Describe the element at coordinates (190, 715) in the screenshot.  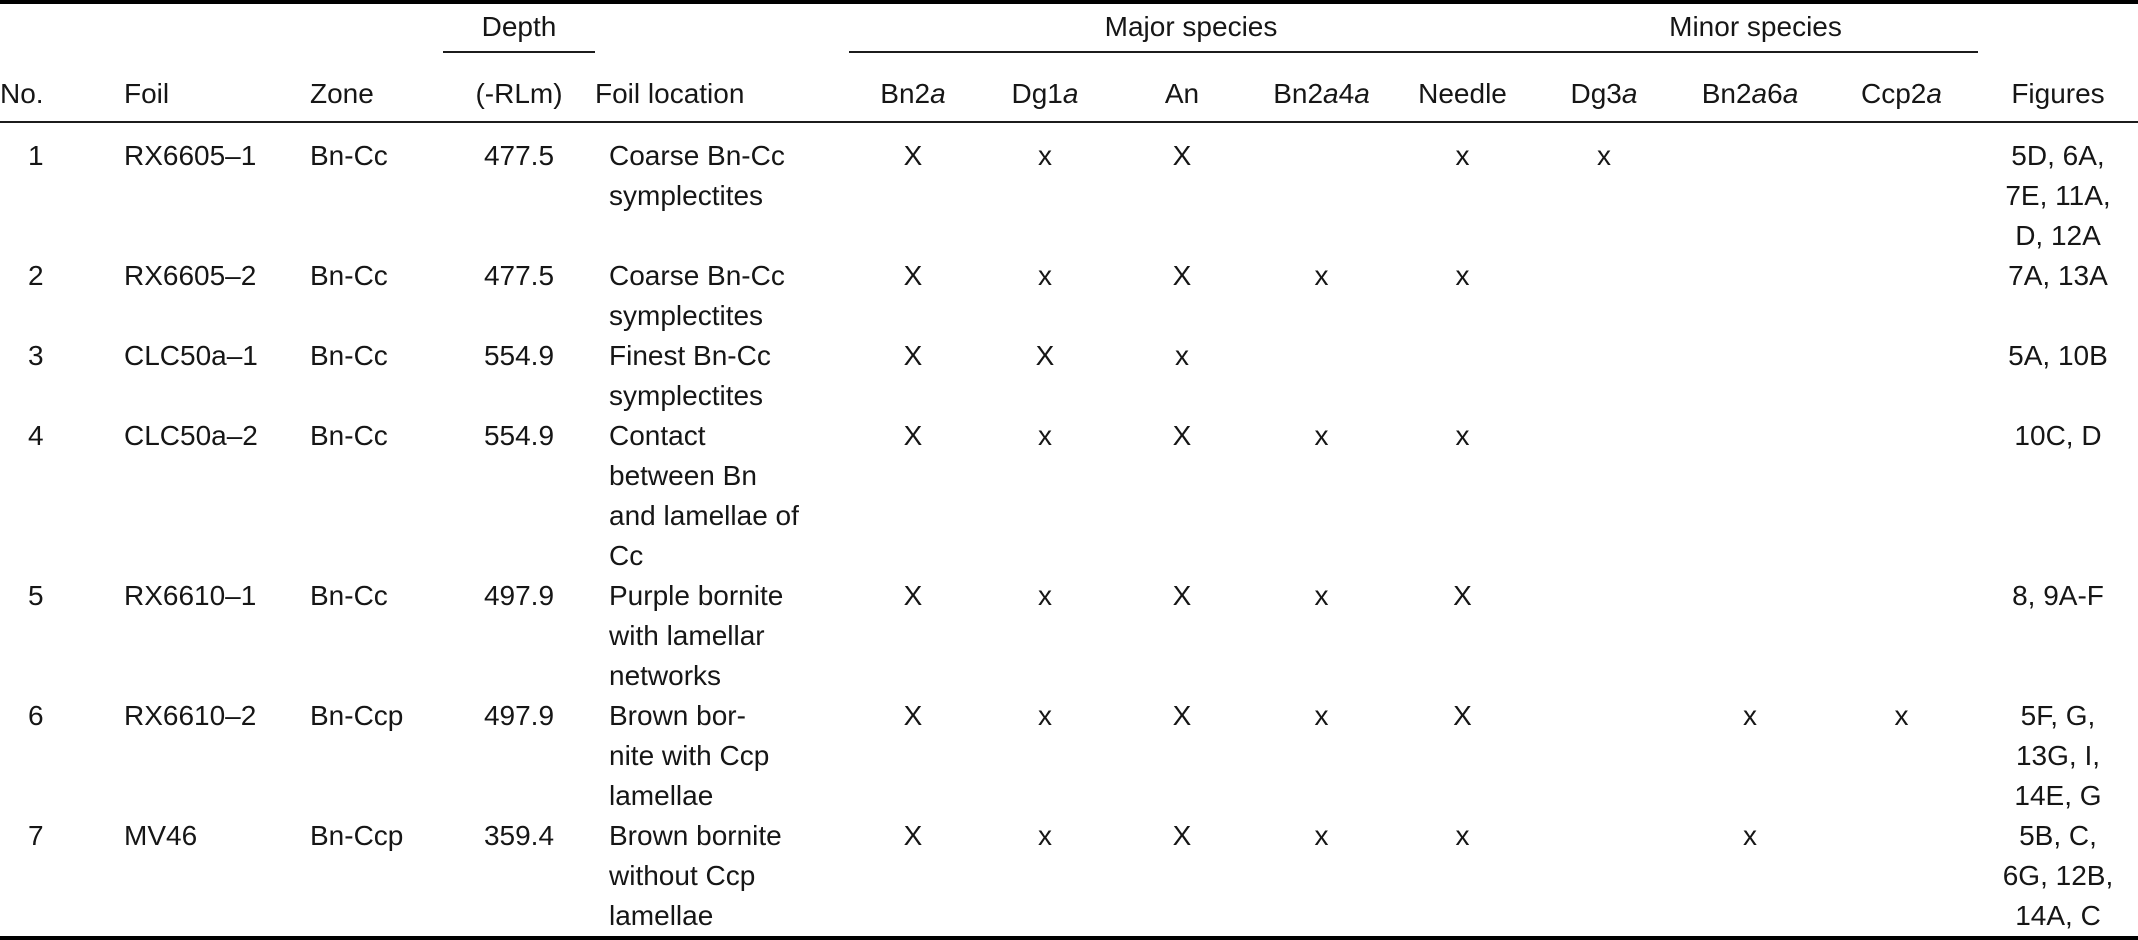
I see `cell-foil: RX6610–2` at that location.